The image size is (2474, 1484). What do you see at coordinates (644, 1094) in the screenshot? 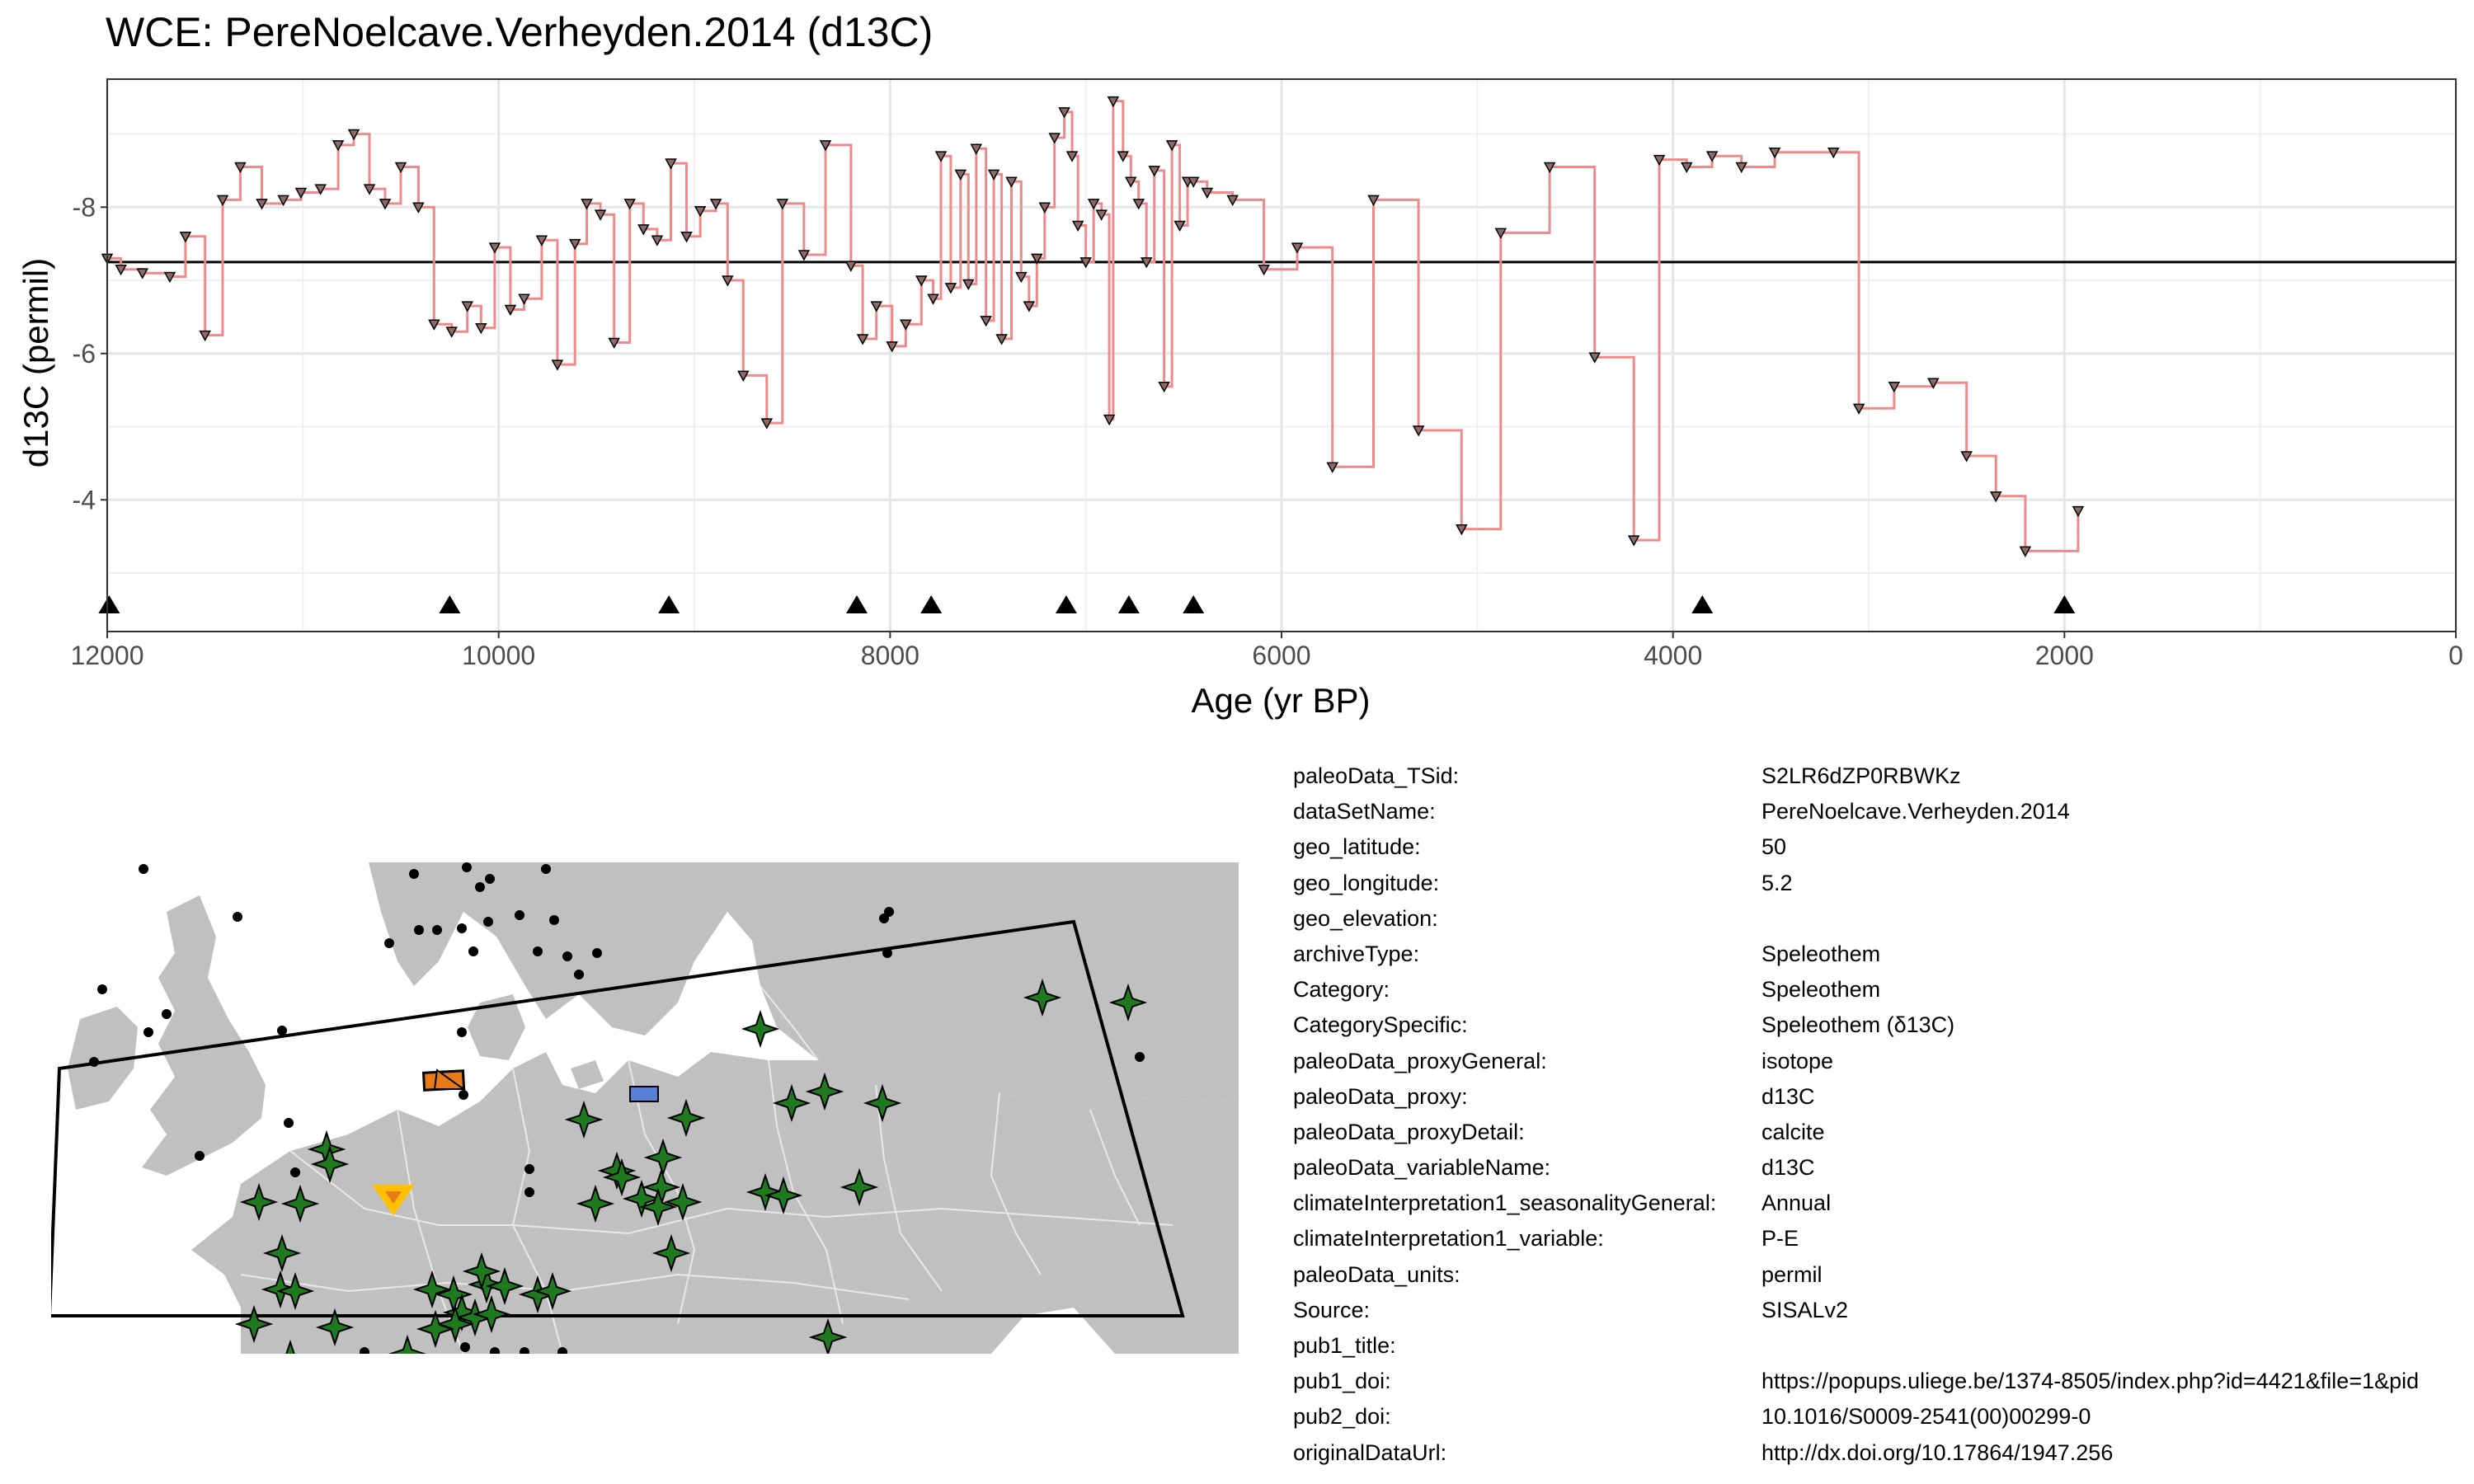
I see `blue-site-marker` at bounding box center [644, 1094].